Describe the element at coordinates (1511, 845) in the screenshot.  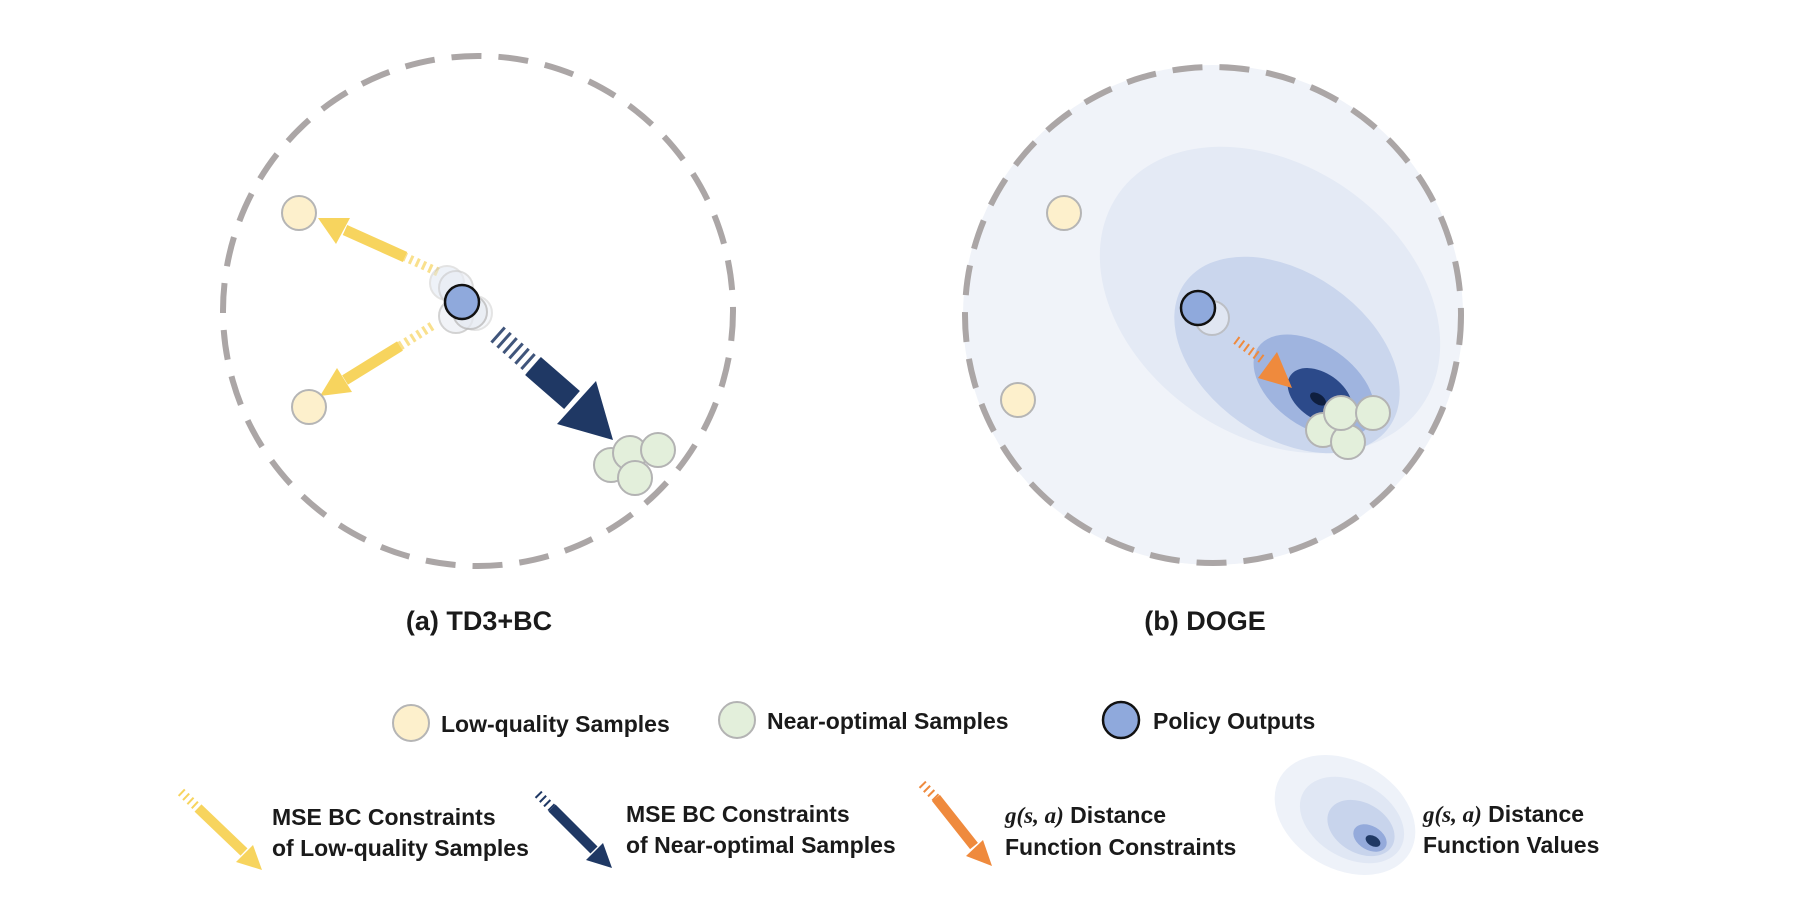
I see `legend-g-values-line2: Function Values` at that location.